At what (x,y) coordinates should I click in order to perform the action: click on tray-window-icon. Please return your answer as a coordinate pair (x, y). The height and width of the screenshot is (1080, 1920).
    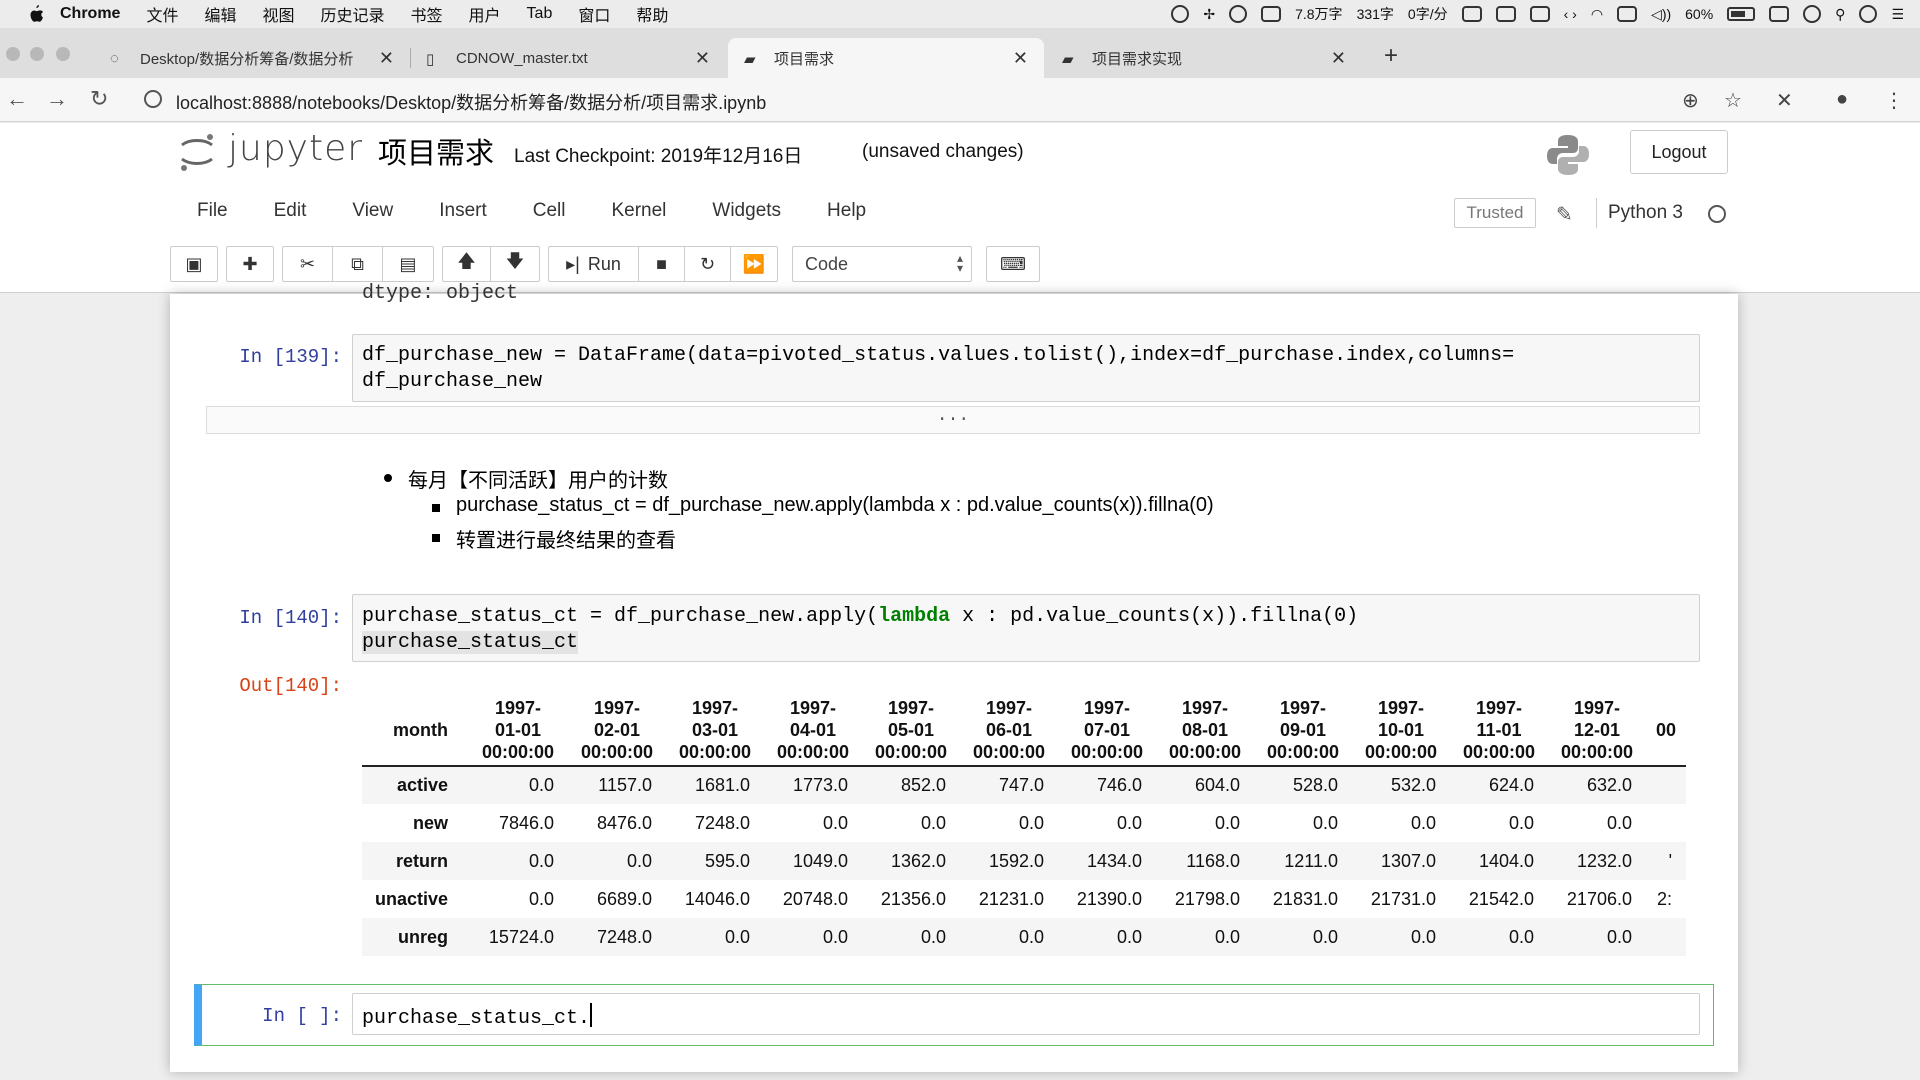
    Looking at the image, I should click on (1271, 14).